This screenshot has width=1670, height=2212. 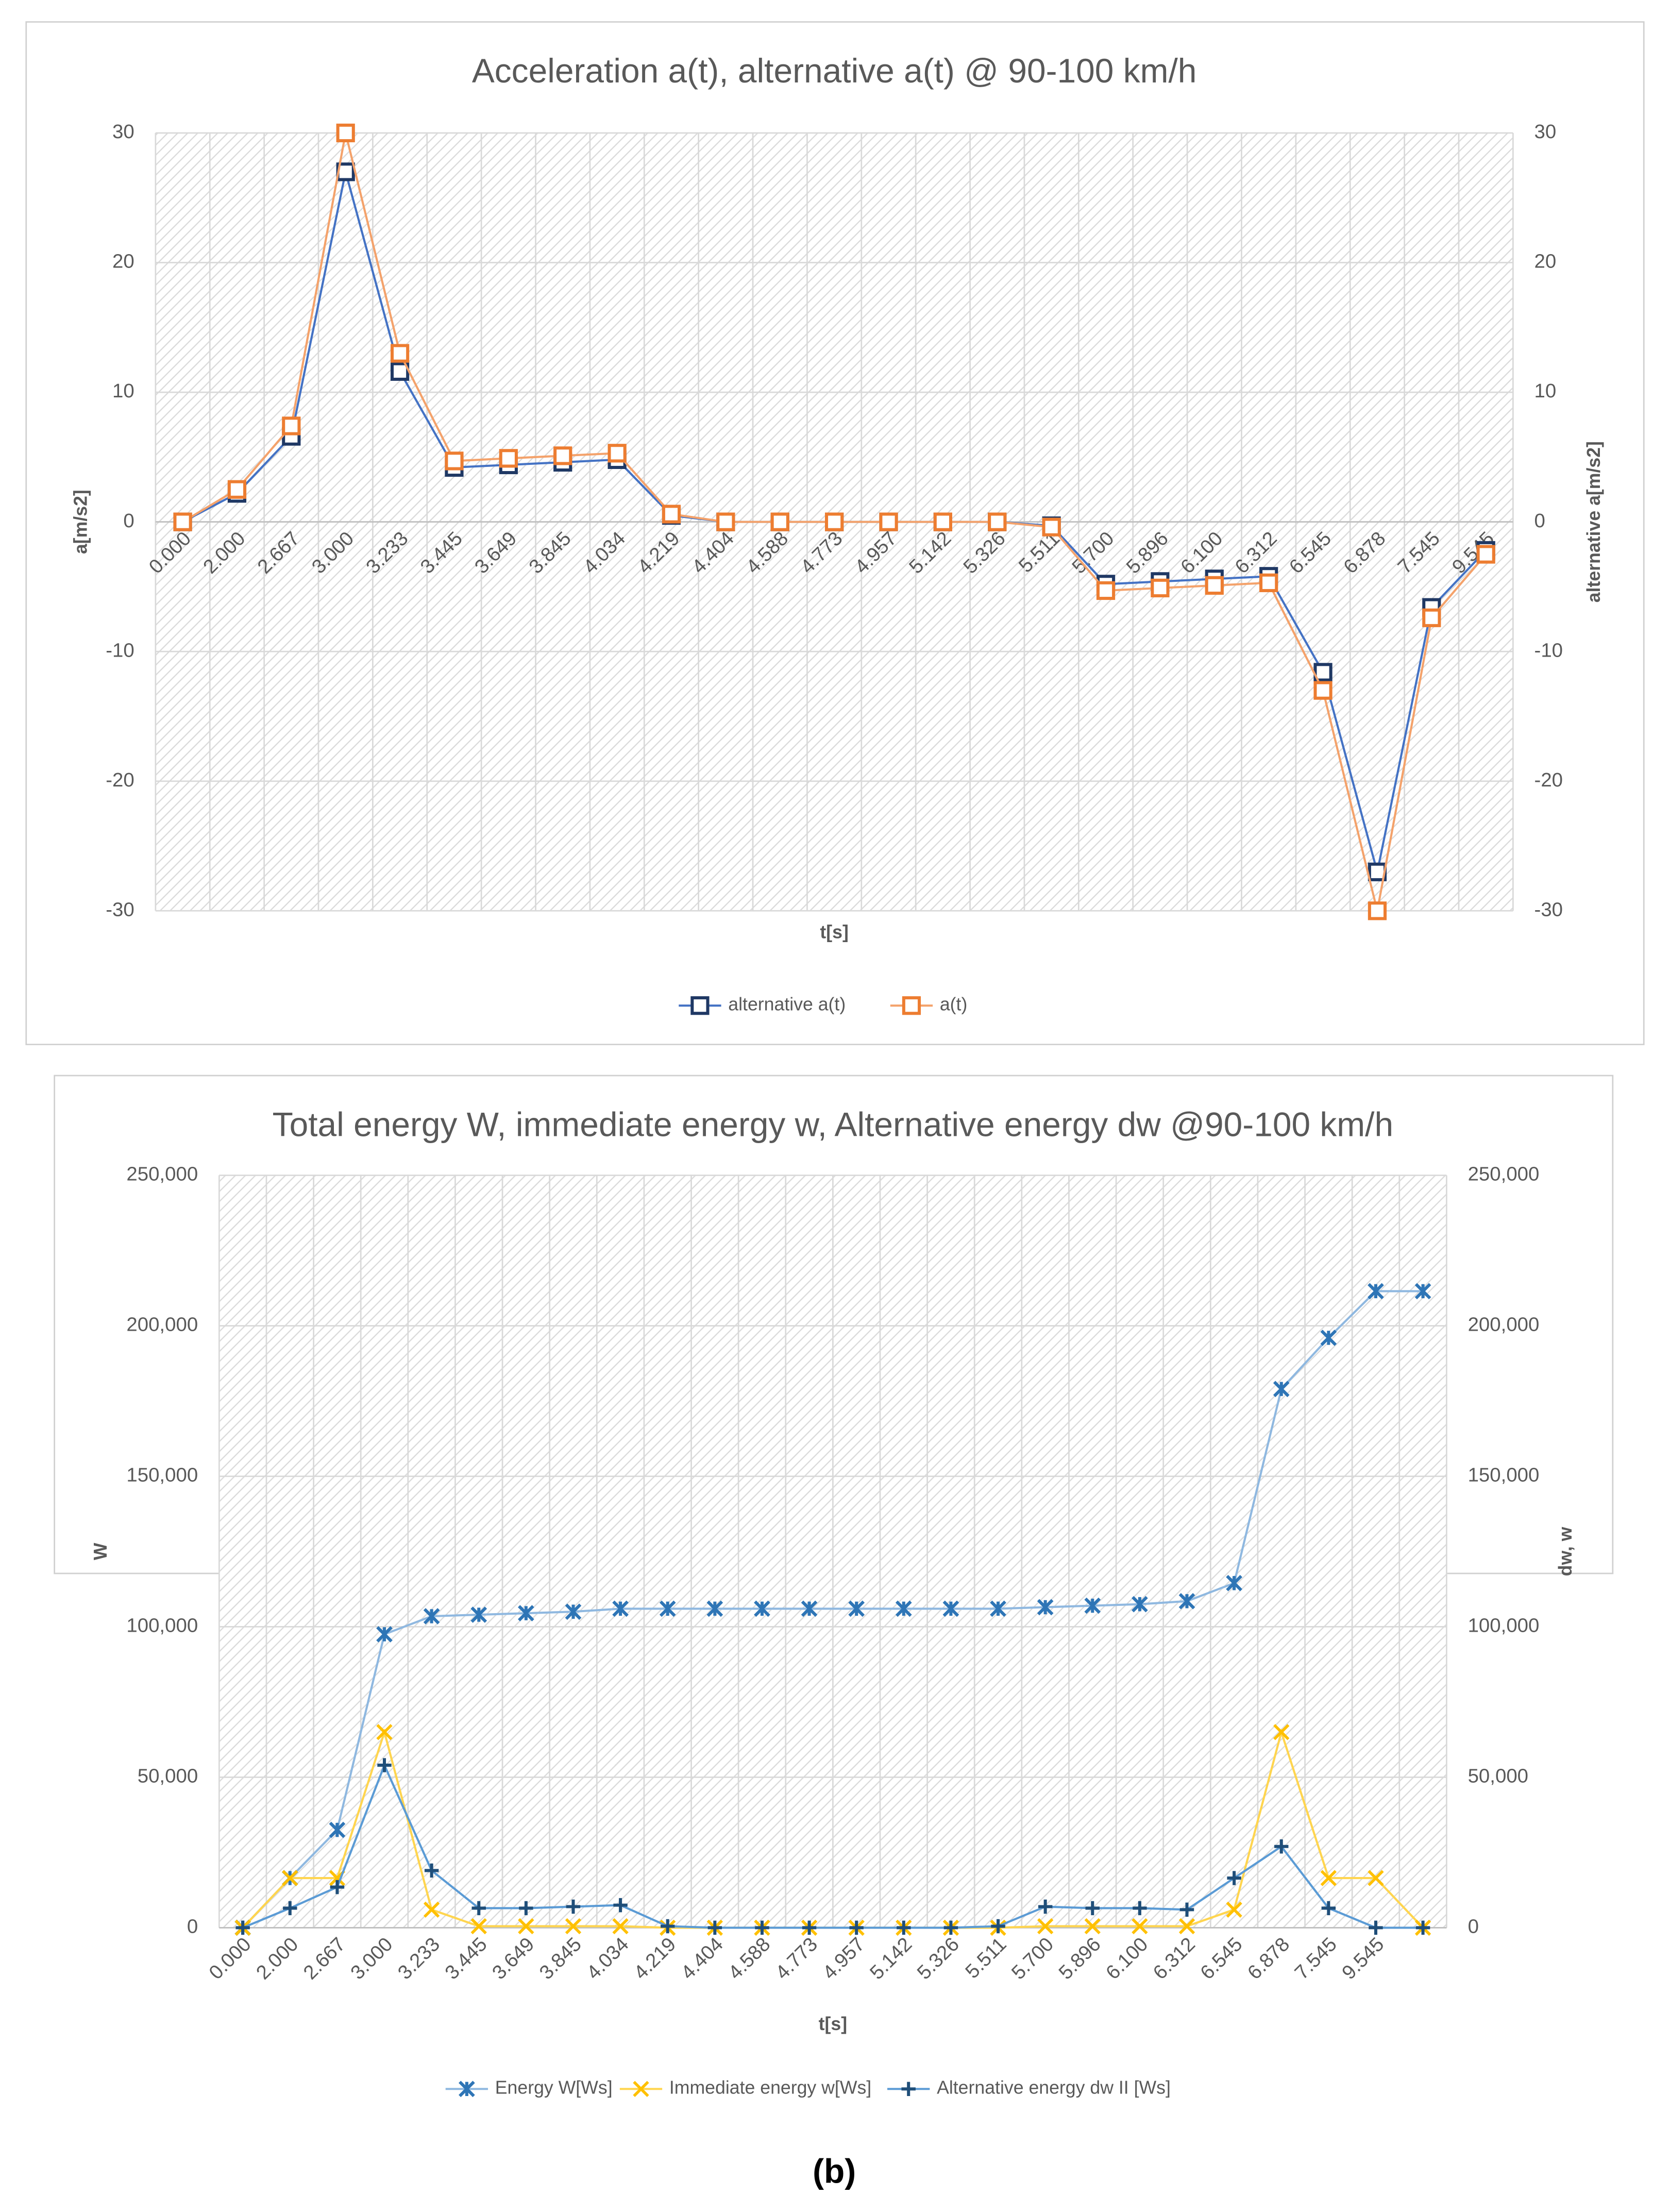 I want to click on x-tick-label: 4.588, so click(x=749, y=1958).